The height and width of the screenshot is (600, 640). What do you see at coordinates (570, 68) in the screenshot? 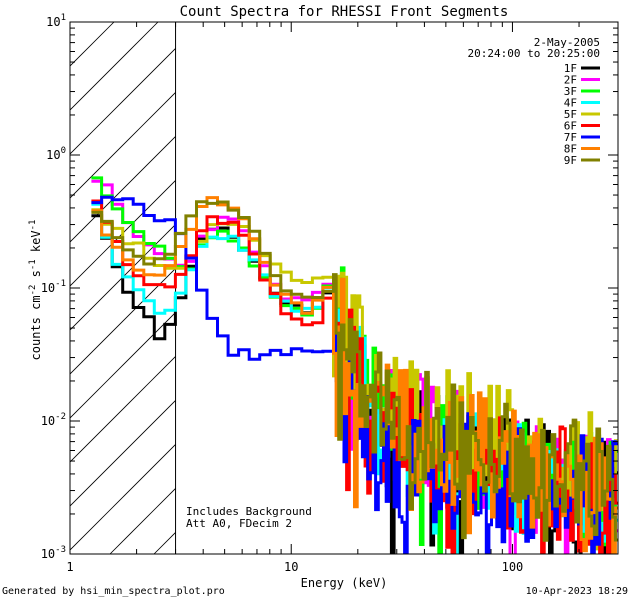
I see `legend-label-1F: 1F` at bounding box center [570, 68].